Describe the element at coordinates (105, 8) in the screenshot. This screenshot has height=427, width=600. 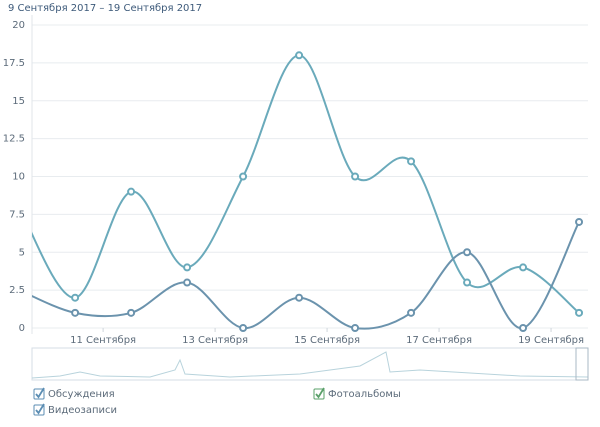
I see `chart-subtitle: 9 Сентября 2017 – 19 Сентября 2017` at that location.